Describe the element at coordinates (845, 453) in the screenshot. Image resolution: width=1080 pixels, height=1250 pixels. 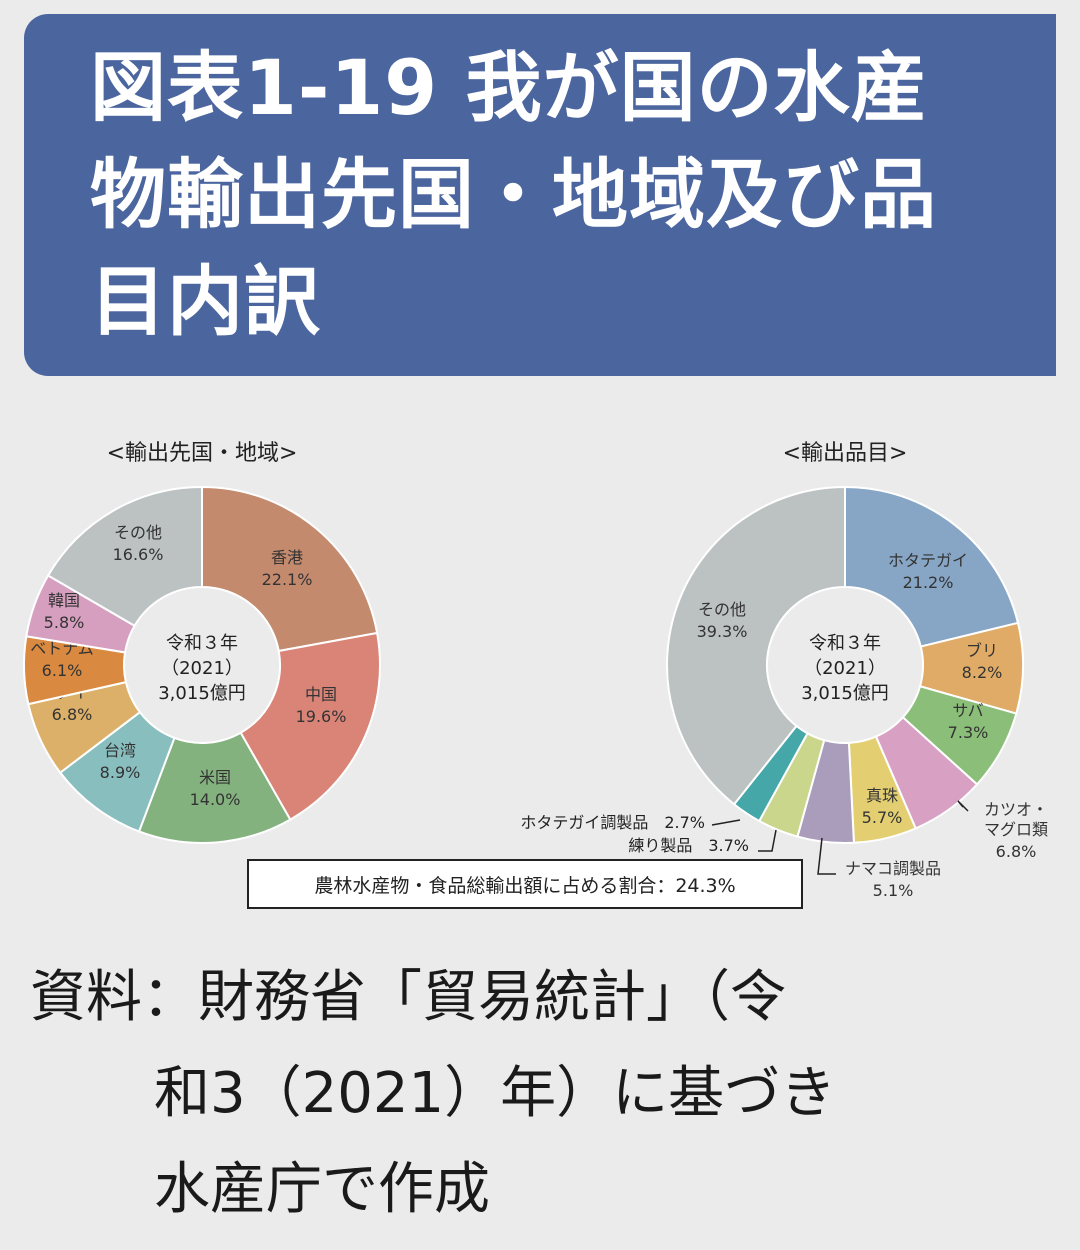
I see `chart-title: <輸出品目>` at that location.